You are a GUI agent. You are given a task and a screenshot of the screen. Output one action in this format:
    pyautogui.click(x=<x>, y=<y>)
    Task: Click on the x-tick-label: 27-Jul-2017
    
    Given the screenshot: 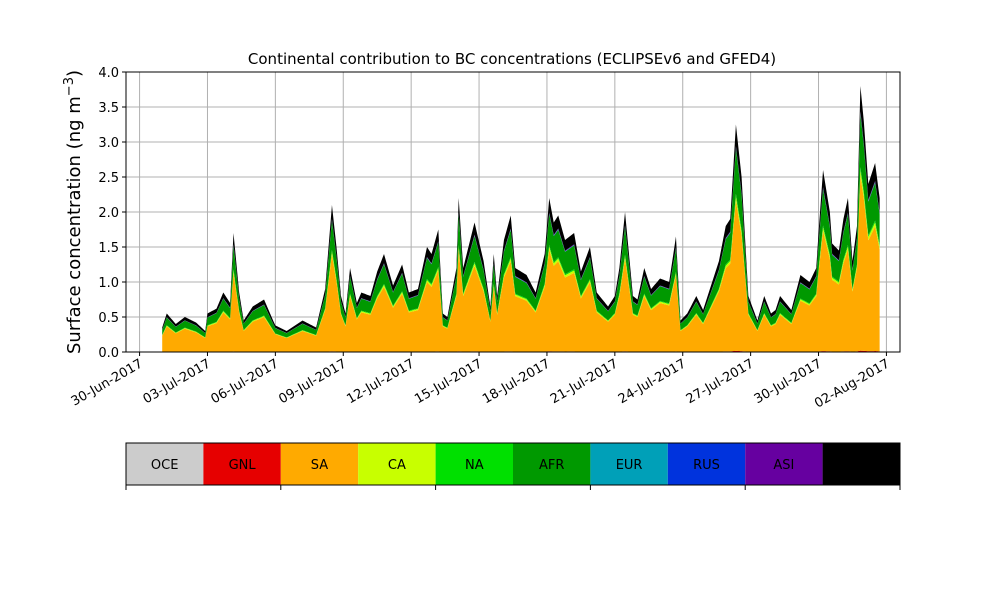 What is the action you would take?
    pyautogui.click(x=720, y=381)
    